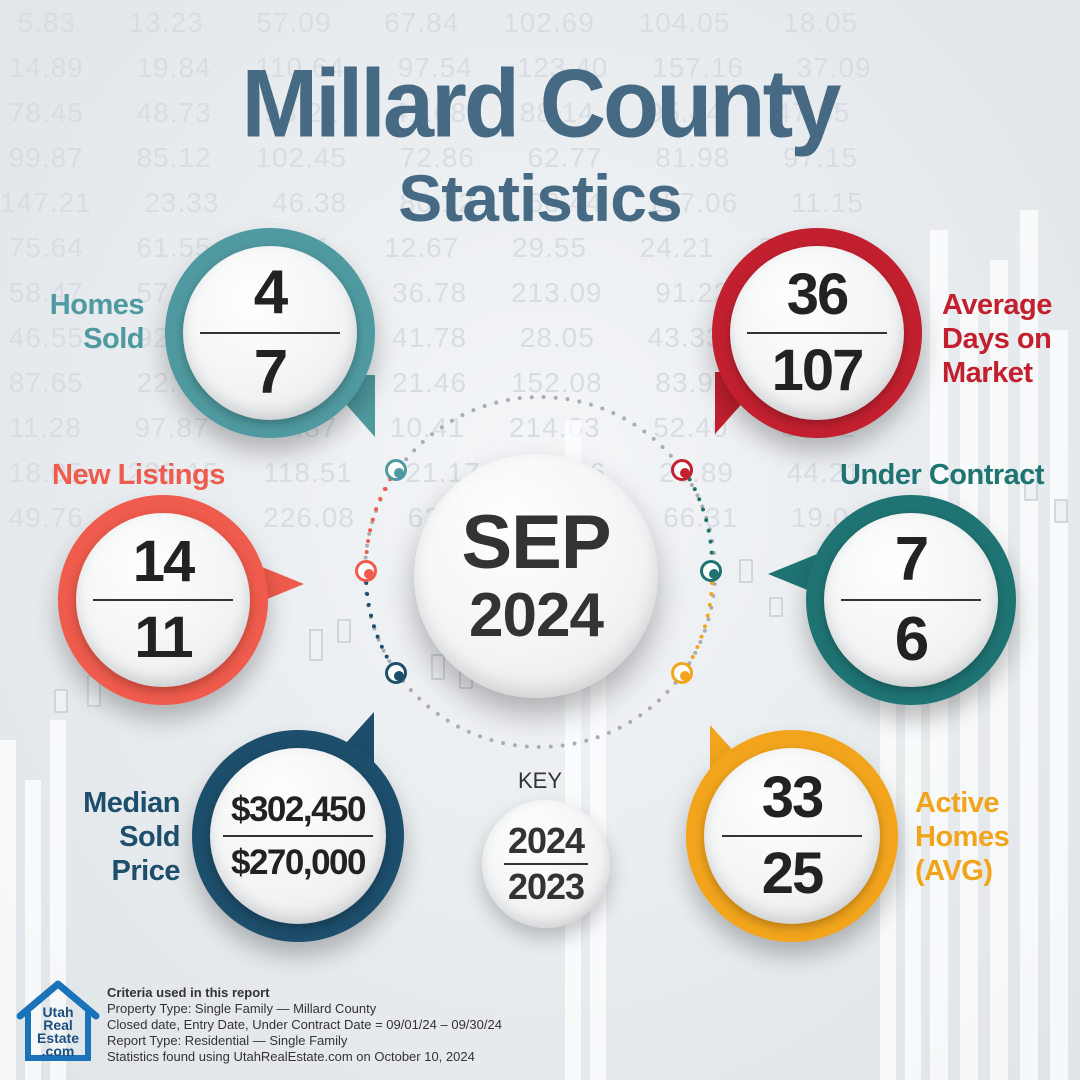 This screenshot has width=1080, height=1080. Describe the element at coordinates (271, 372) in the screenshot. I see `homes-sold-previous: 7` at that location.